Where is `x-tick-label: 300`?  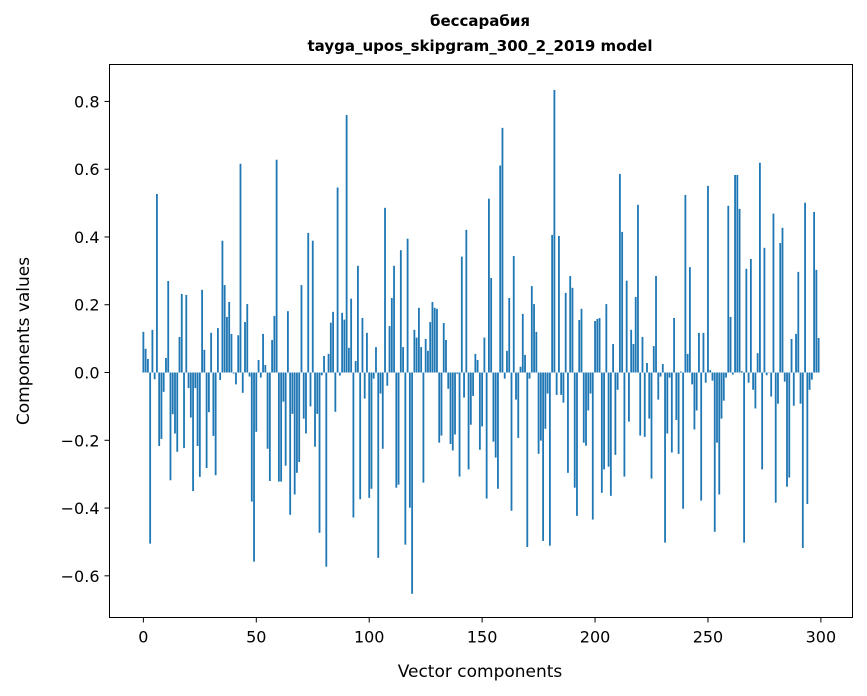
x-tick-label: 300 is located at coordinates (821, 637).